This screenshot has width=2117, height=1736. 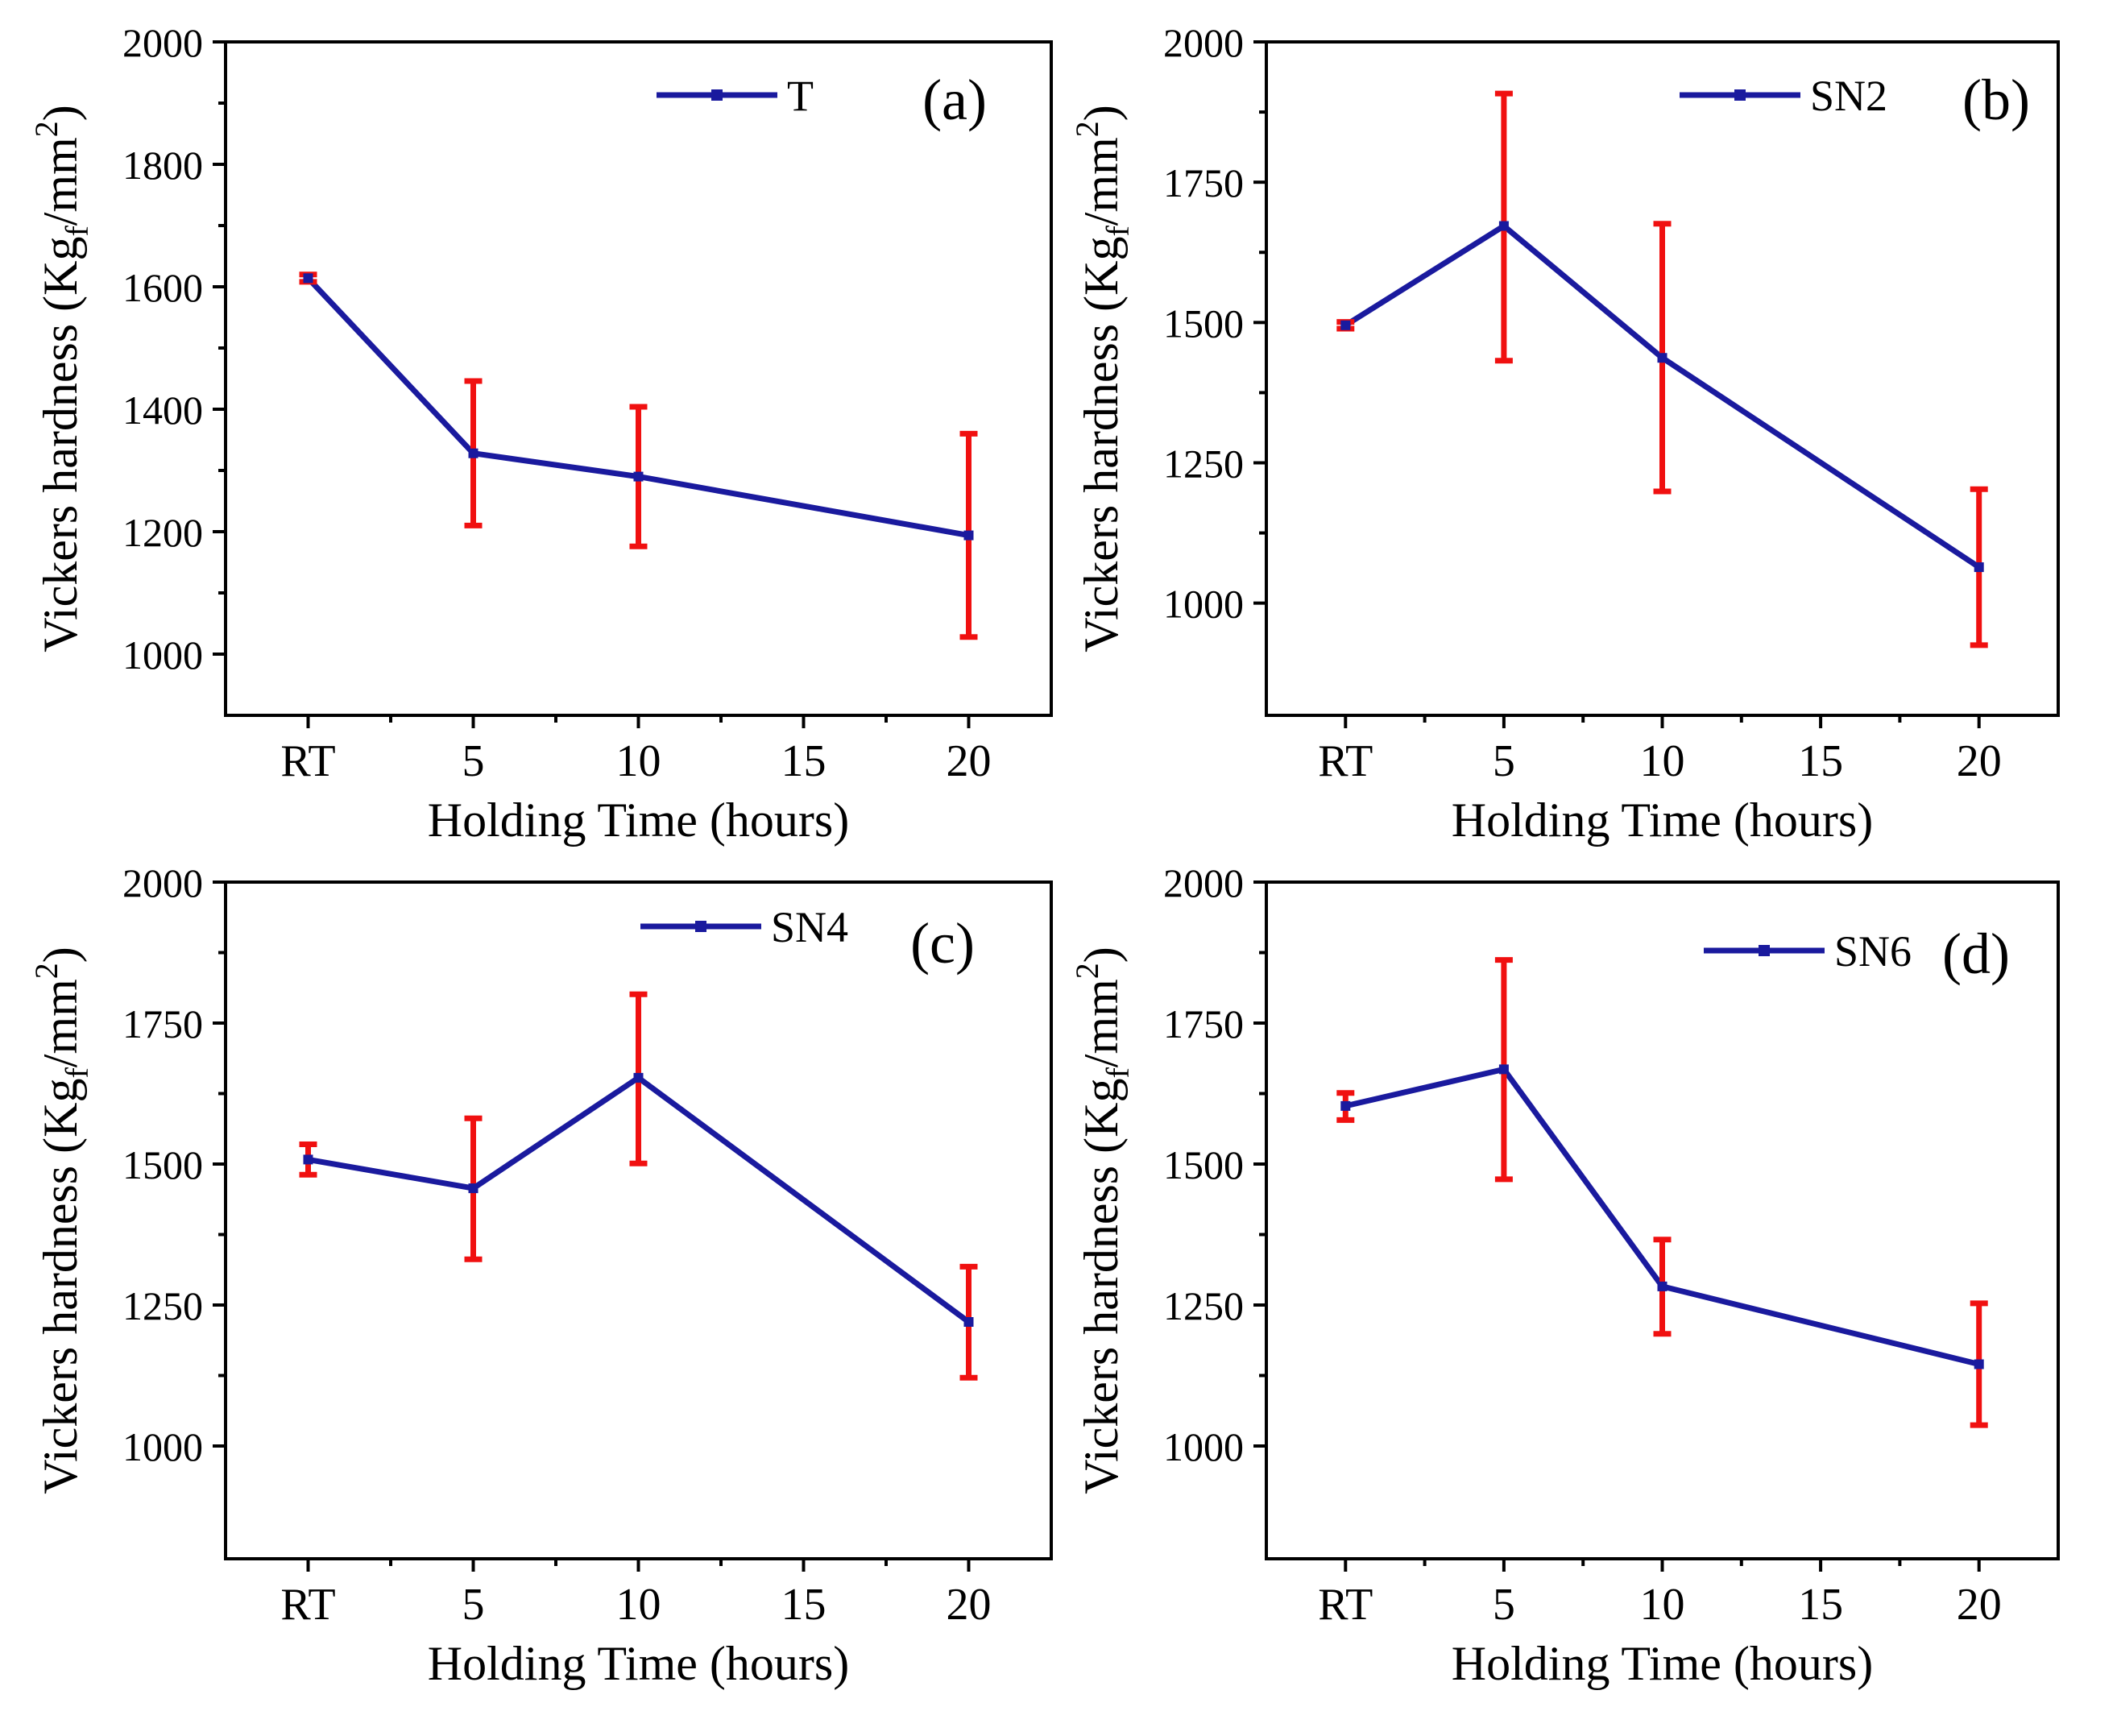 What do you see at coordinates (942, 944) in the screenshot?
I see `panel-label: (c)` at bounding box center [942, 944].